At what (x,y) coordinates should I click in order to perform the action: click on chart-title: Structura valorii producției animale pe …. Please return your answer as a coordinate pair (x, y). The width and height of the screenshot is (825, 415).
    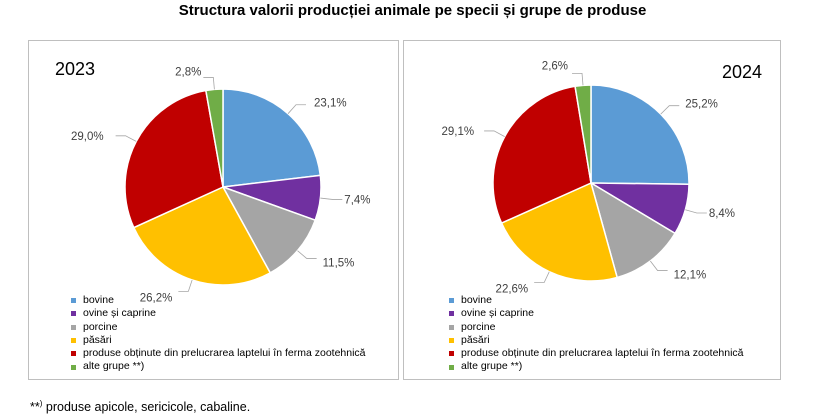
    Looking at the image, I should click on (412, 10).